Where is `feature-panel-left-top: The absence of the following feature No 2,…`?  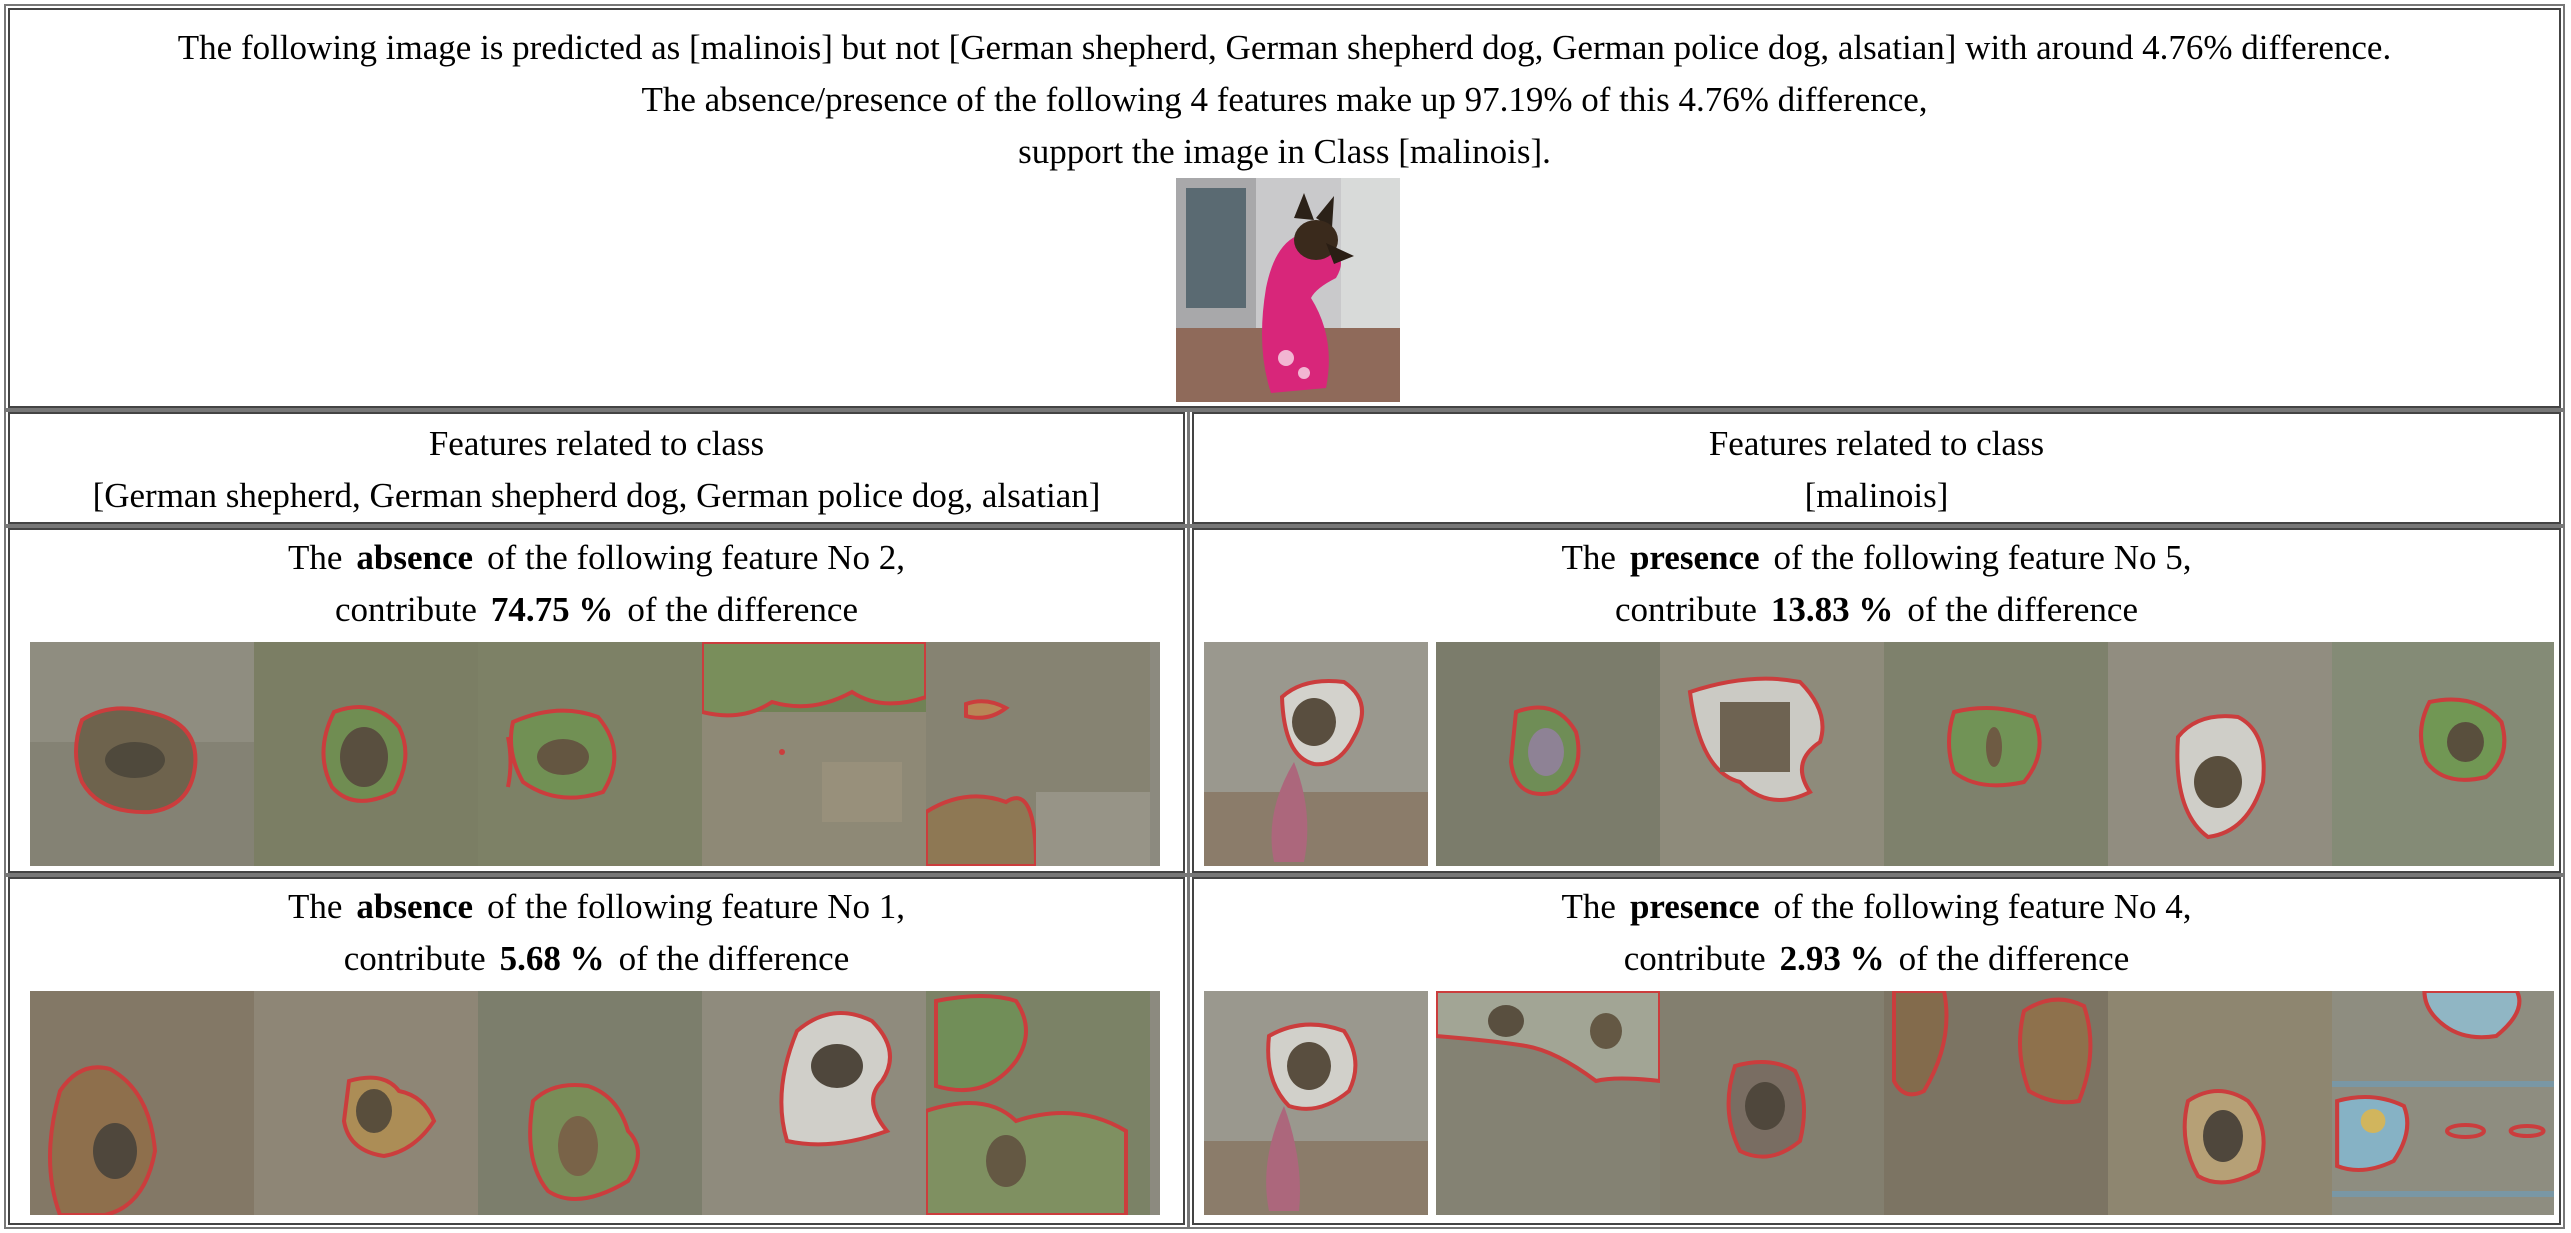
feature-panel-left-top: The absence of the following feature No 2,… is located at coordinates (596, 700).